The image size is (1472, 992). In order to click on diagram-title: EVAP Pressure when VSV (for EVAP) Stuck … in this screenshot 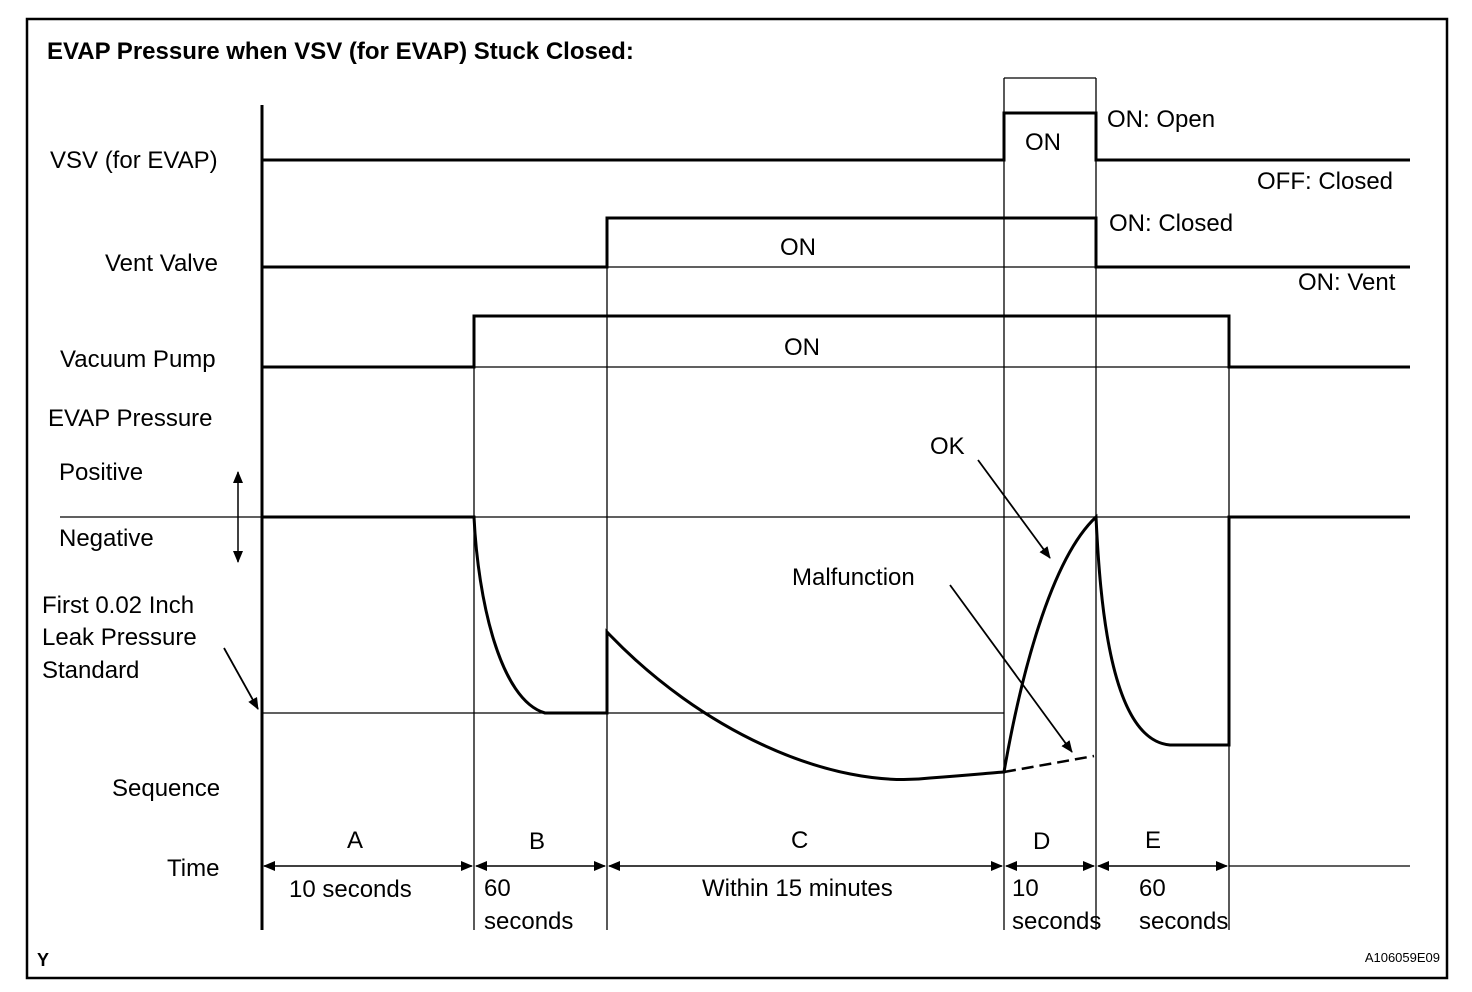, I will do `click(340, 51)`.